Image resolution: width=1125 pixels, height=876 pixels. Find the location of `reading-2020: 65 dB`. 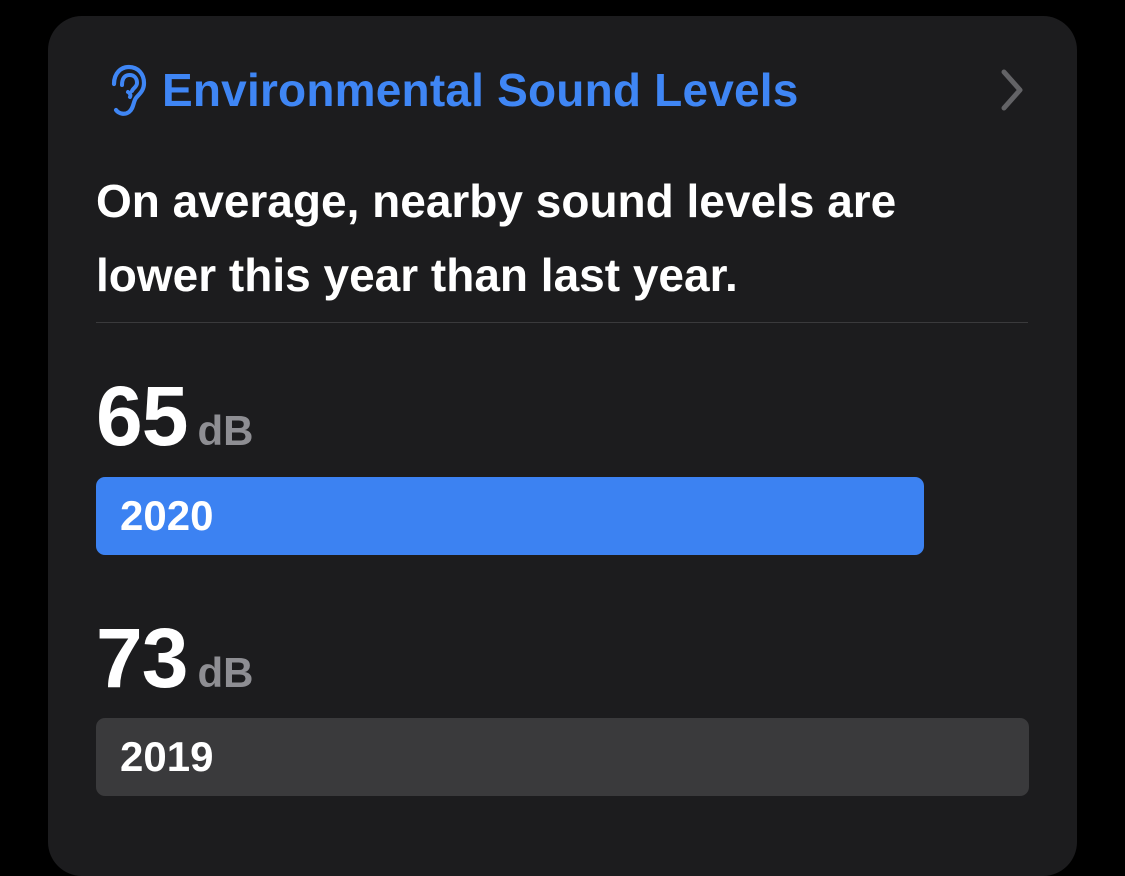

reading-2020: 65 dB is located at coordinates (174, 416).